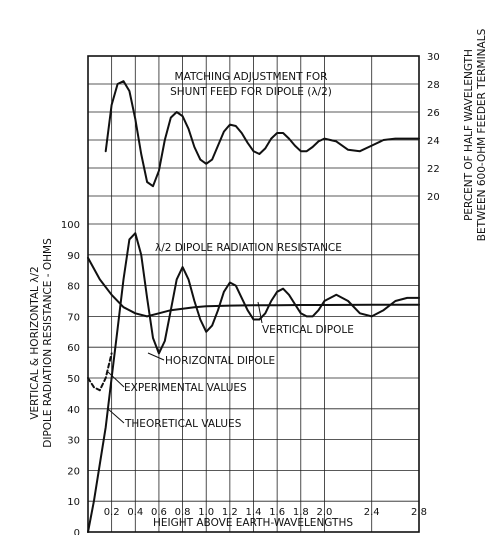 This screenshot has height=535, width=504. Describe the element at coordinates (70, 225) in the screenshot. I see `y-tick-label-left-10: 100` at that location.